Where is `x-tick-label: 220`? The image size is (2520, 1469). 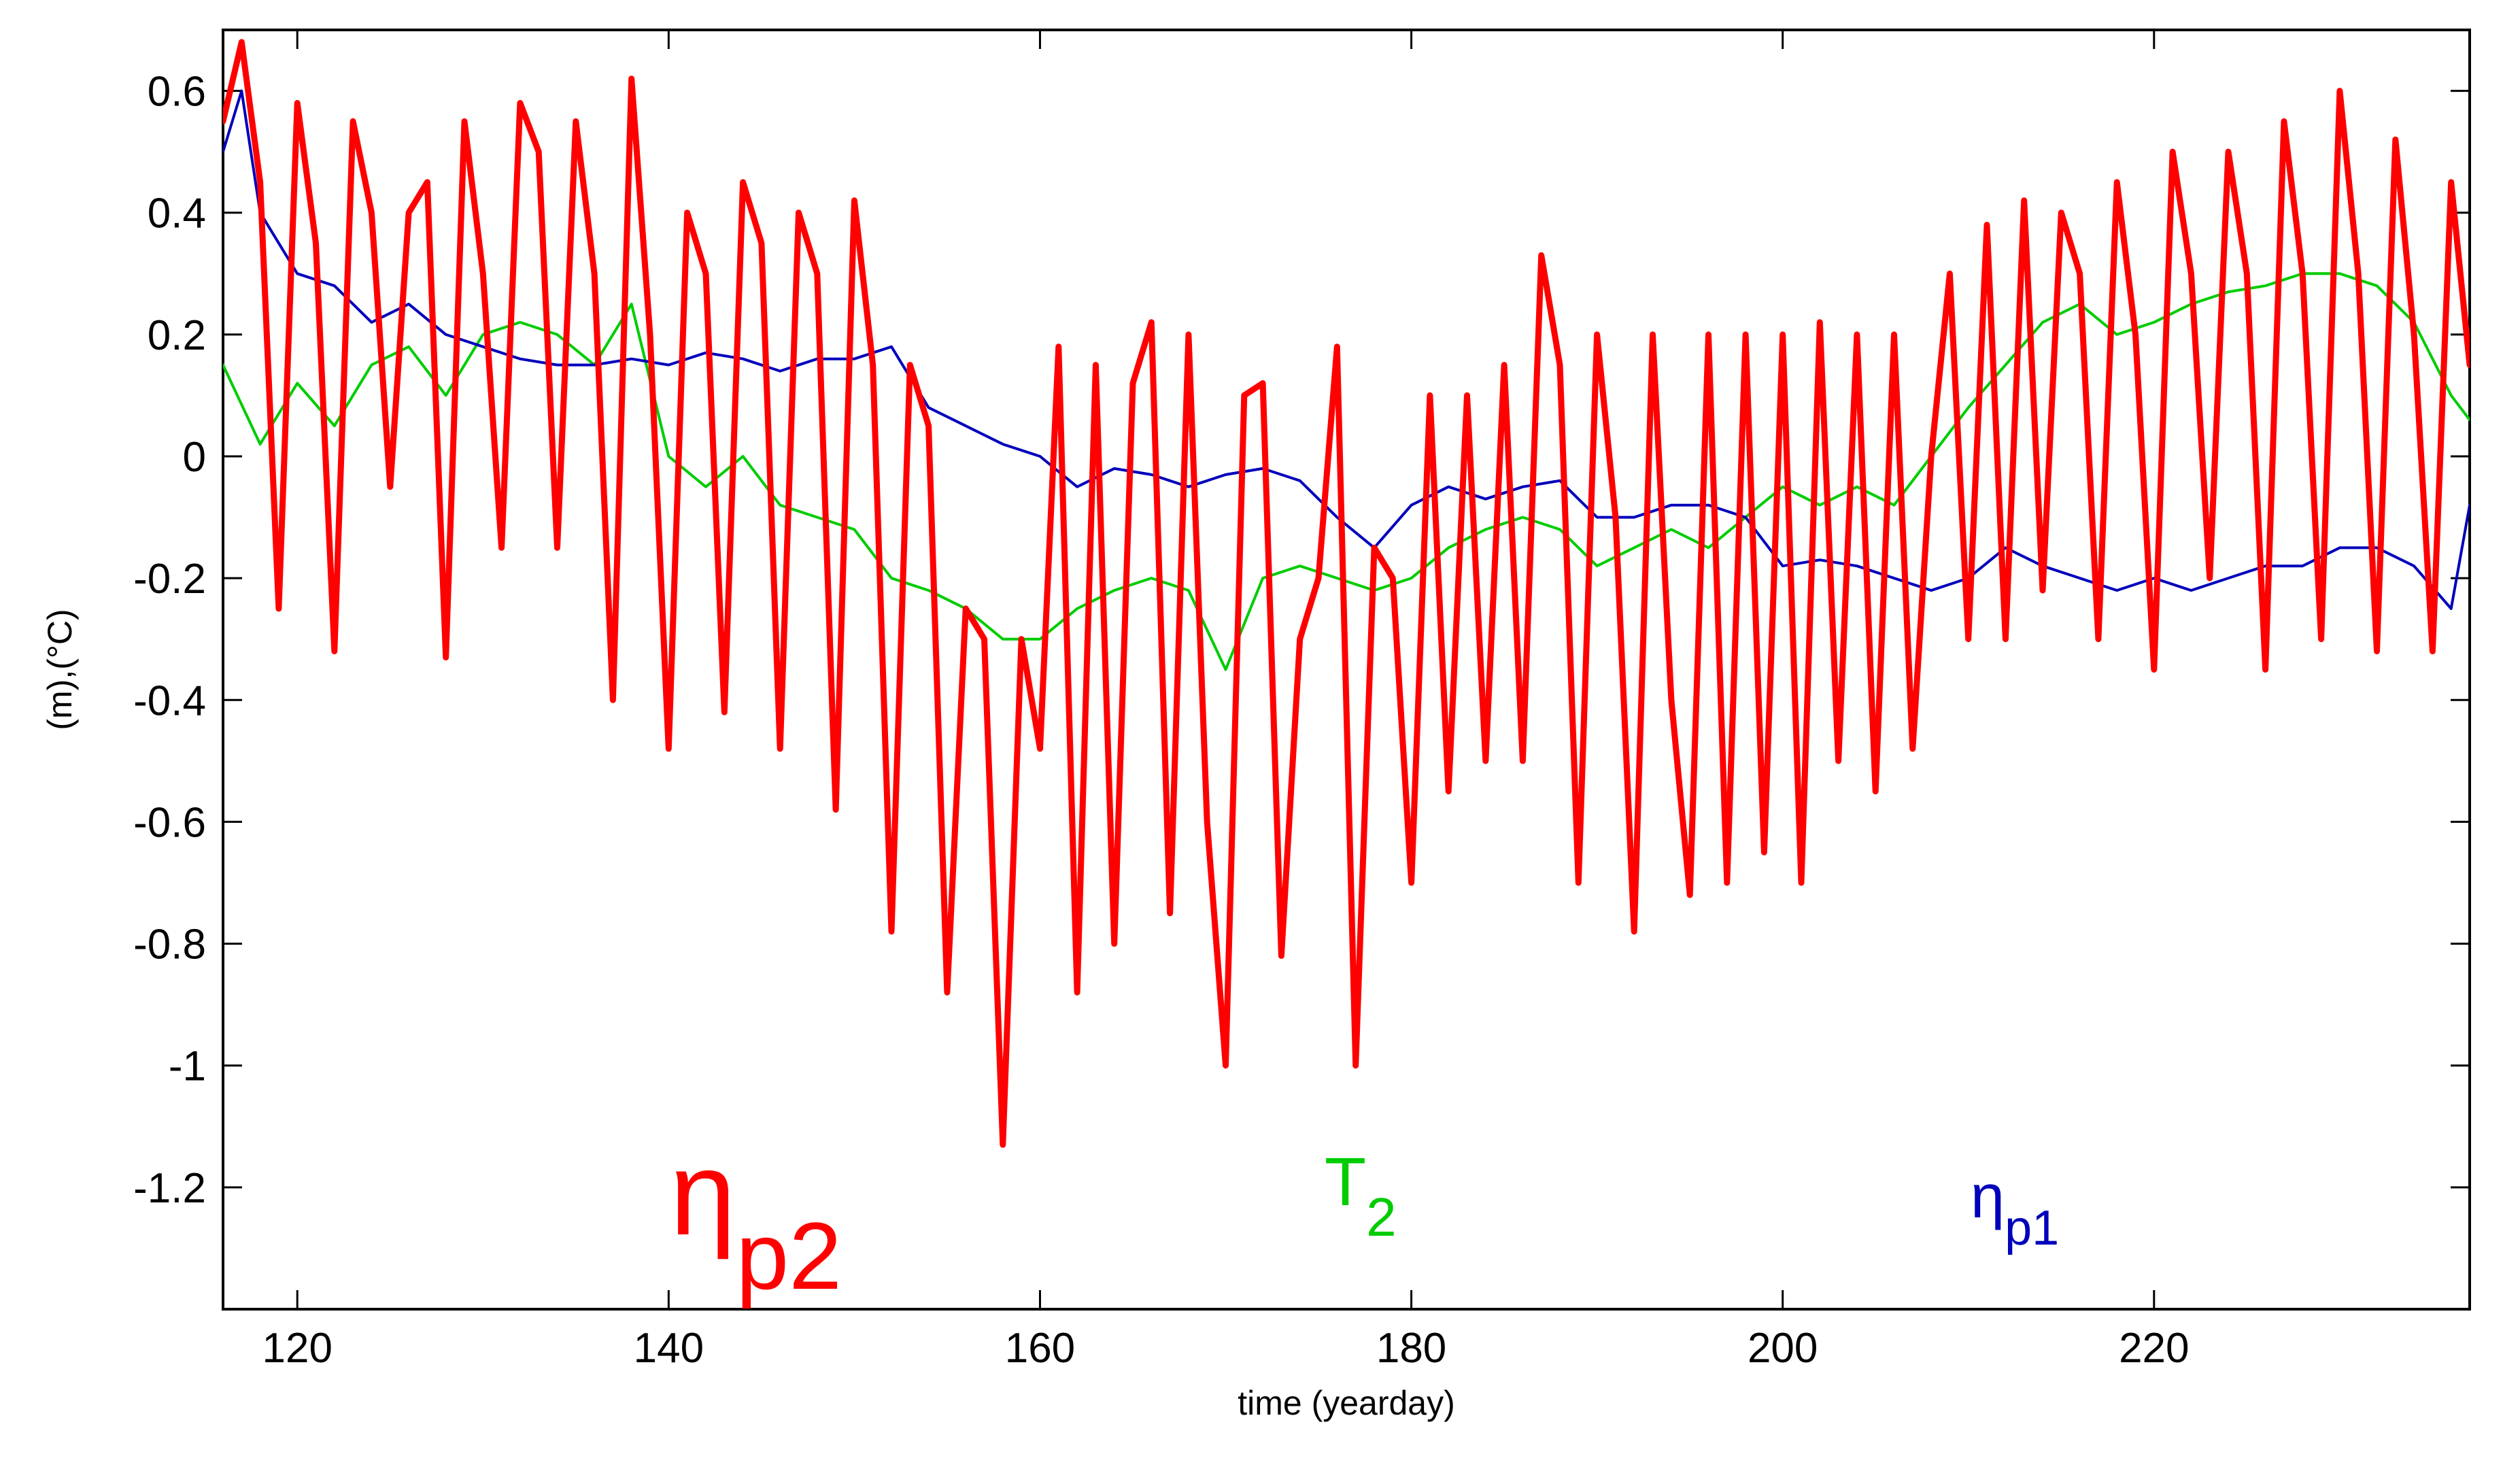
x-tick-label: 220 is located at coordinates (2154, 1348).